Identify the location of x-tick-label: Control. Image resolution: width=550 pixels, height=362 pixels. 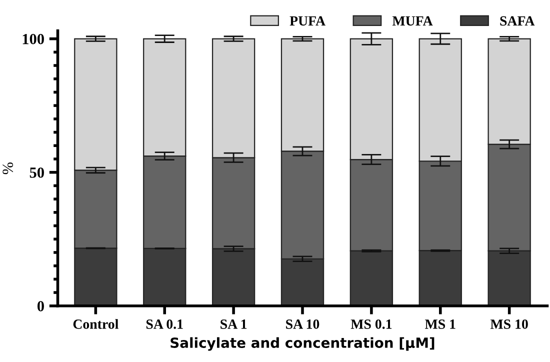
(95, 324).